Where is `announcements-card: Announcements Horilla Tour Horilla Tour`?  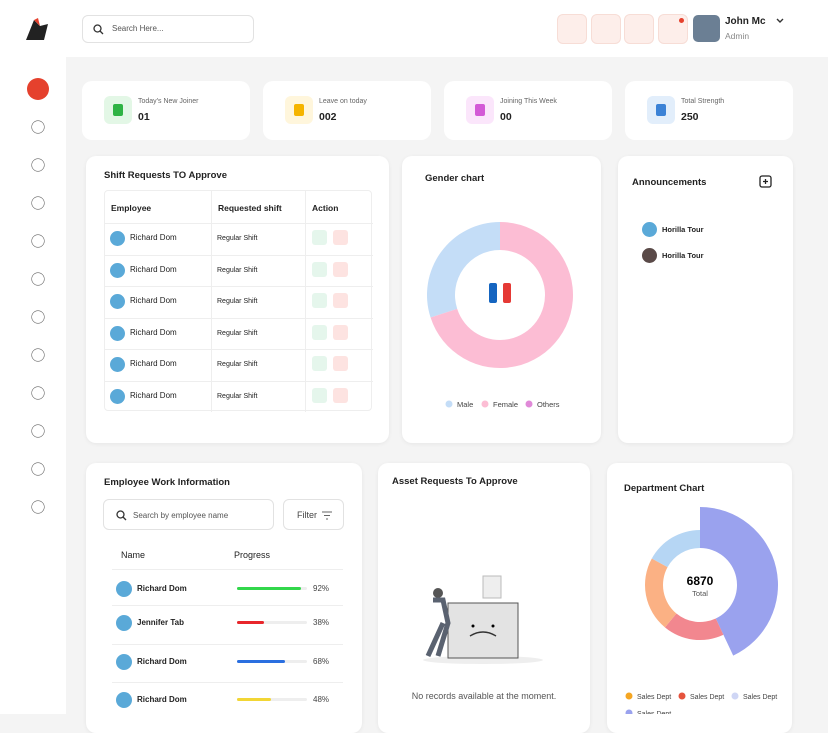 announcements-card: Announcements Horilla Tour Horilla Tour is located at coordinates (705, 299).